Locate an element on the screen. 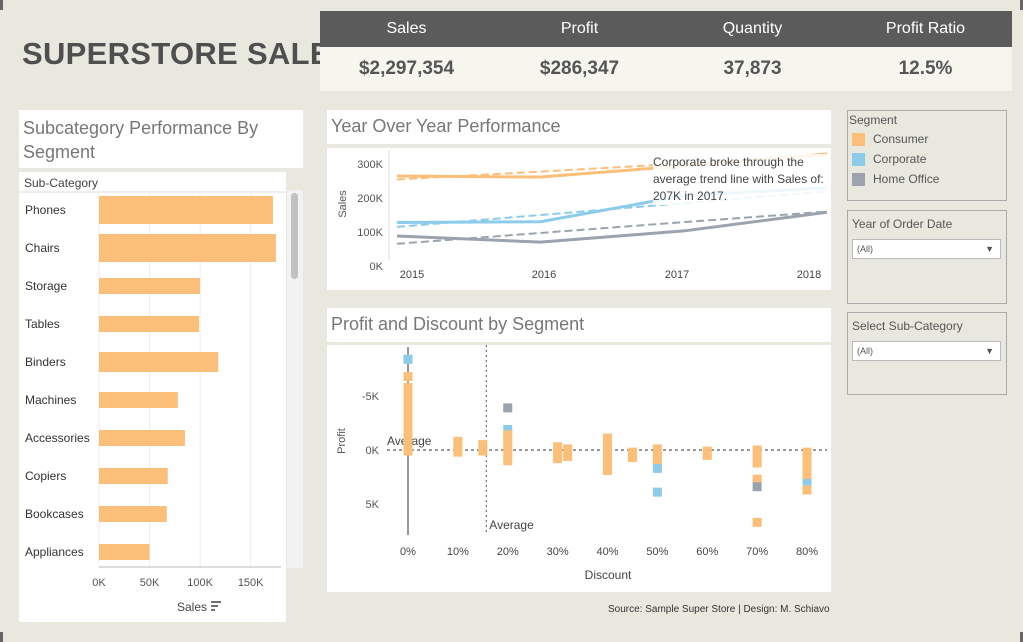 The image size is (1023, 642). scrollbar-thumb is located at coordinates (294, 236).